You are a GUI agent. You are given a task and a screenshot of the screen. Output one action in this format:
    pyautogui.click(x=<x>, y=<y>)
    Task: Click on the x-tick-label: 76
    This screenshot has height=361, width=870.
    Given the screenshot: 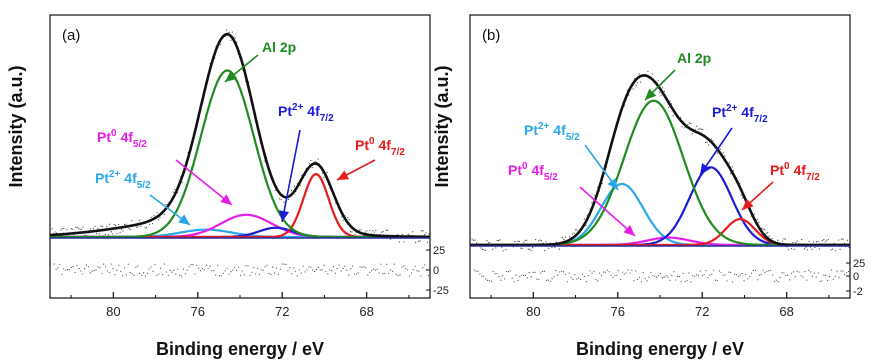 What is the action you would take?
    pyautogui.click(x=618, y=311)
    